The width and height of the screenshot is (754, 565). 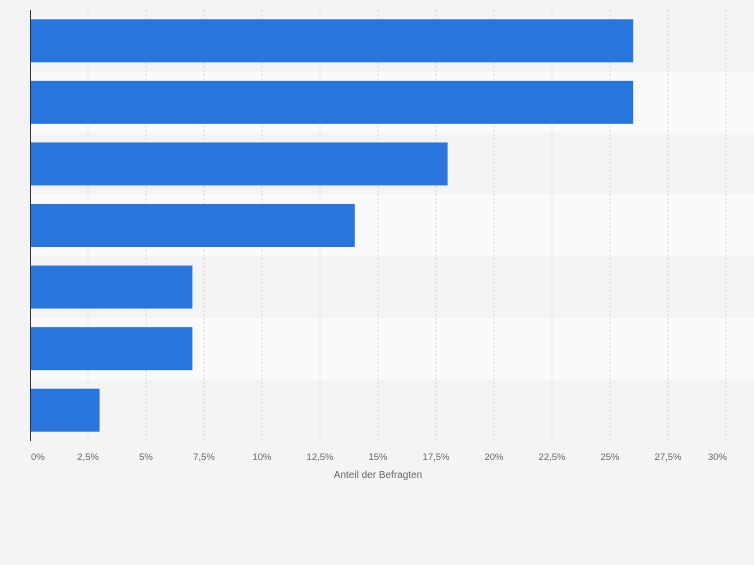 What do you see at coordinates (552, 457) in the screenshot?
I see `x-tick-label-9: 22,5%` at bounding box center [552, 457].